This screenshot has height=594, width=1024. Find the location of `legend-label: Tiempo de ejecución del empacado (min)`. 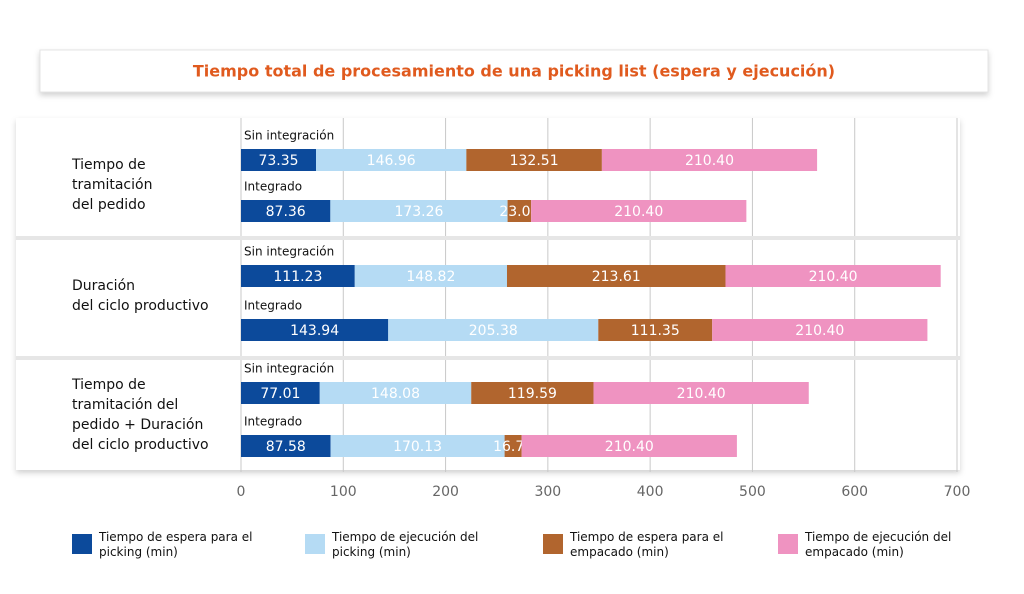

legend-label: Tiempo de ejecución del empacado (min) is located at coordinates (878, 544).